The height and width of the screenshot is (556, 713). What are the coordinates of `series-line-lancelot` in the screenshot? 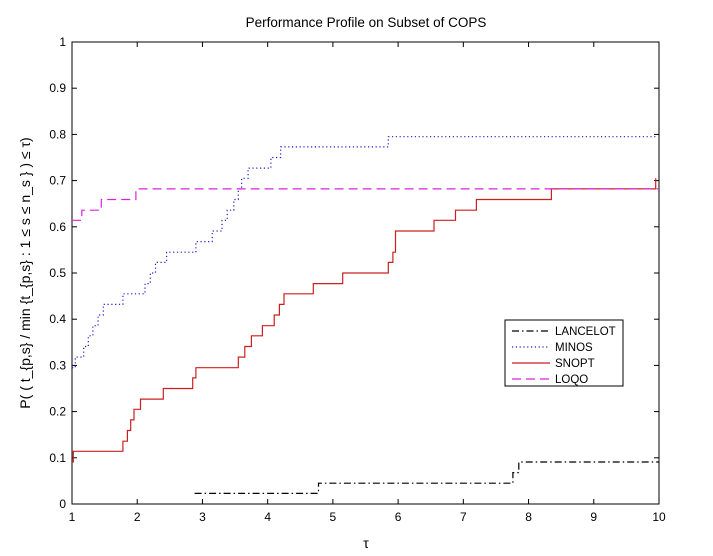 It's located at (426, 477).